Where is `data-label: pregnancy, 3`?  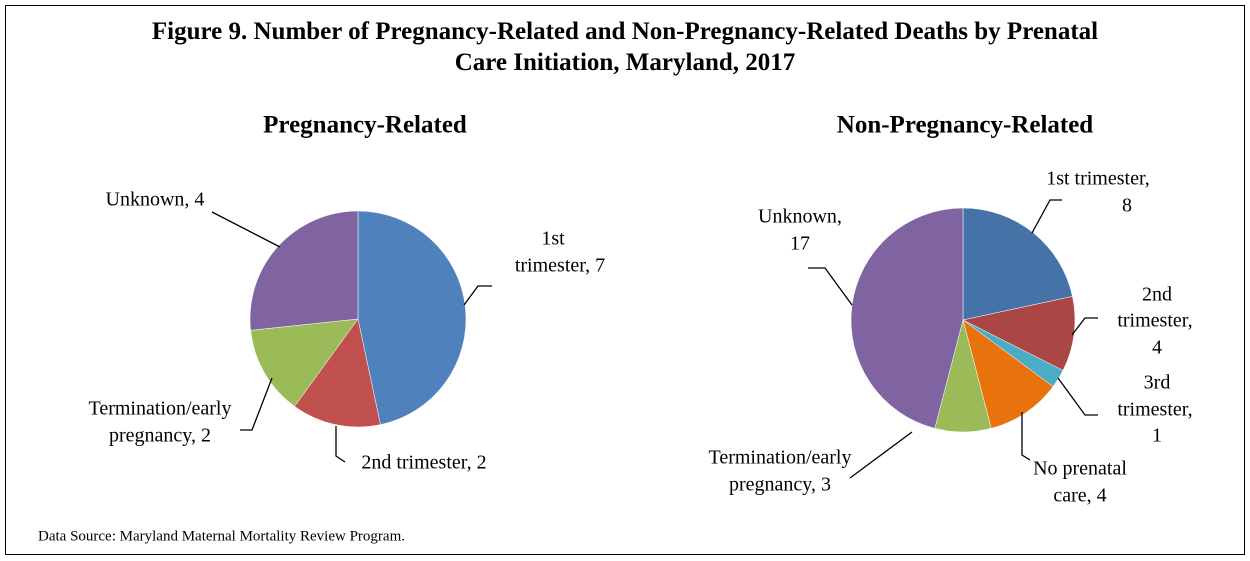 data-label: pregnancy, 3 is located at coordinates (780, 485).